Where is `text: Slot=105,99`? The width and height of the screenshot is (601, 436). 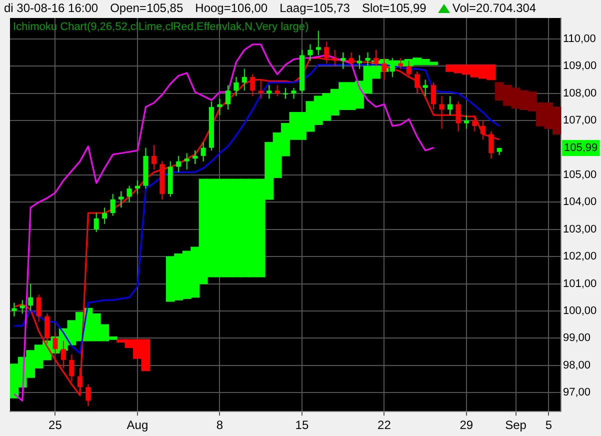
text: Slot=105,99 is located at coordinates (394, 8).